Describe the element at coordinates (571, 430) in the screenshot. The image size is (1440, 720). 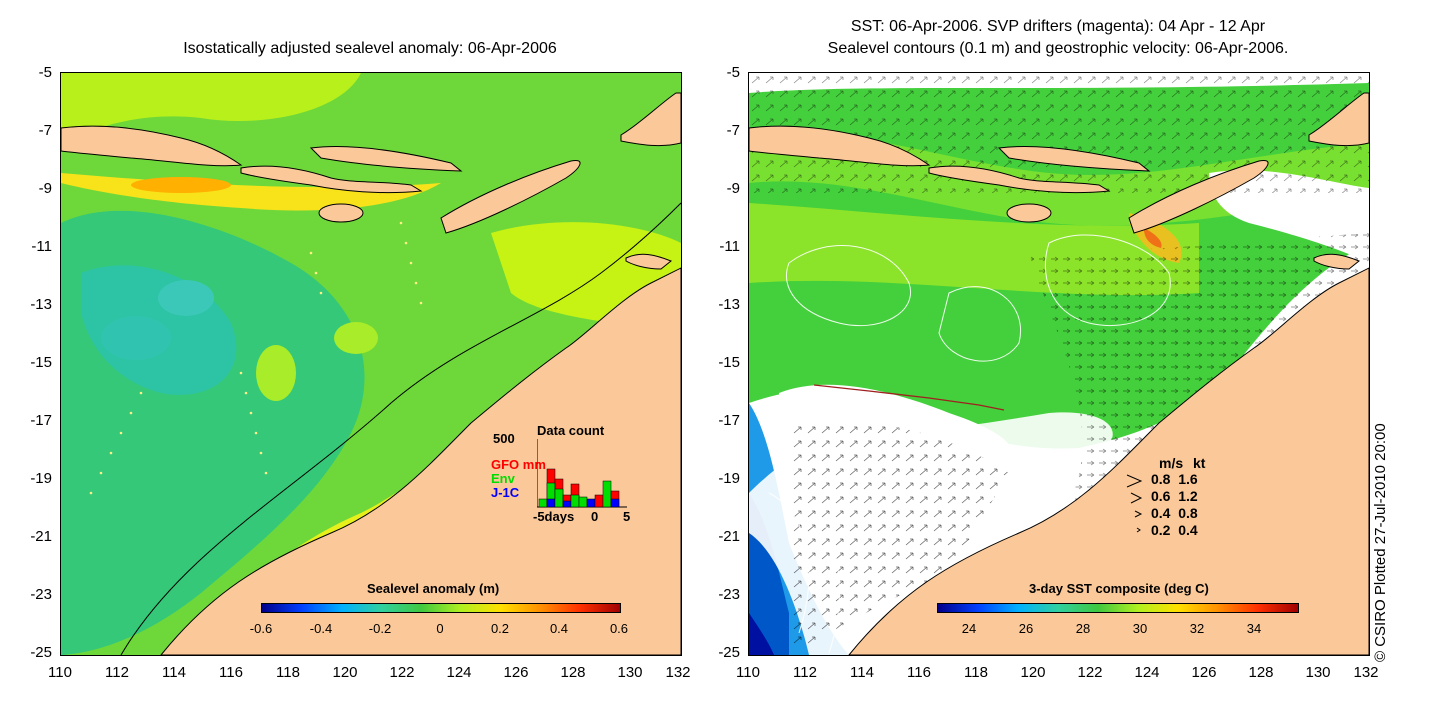
I see `data-count-title: Data count` at that location.